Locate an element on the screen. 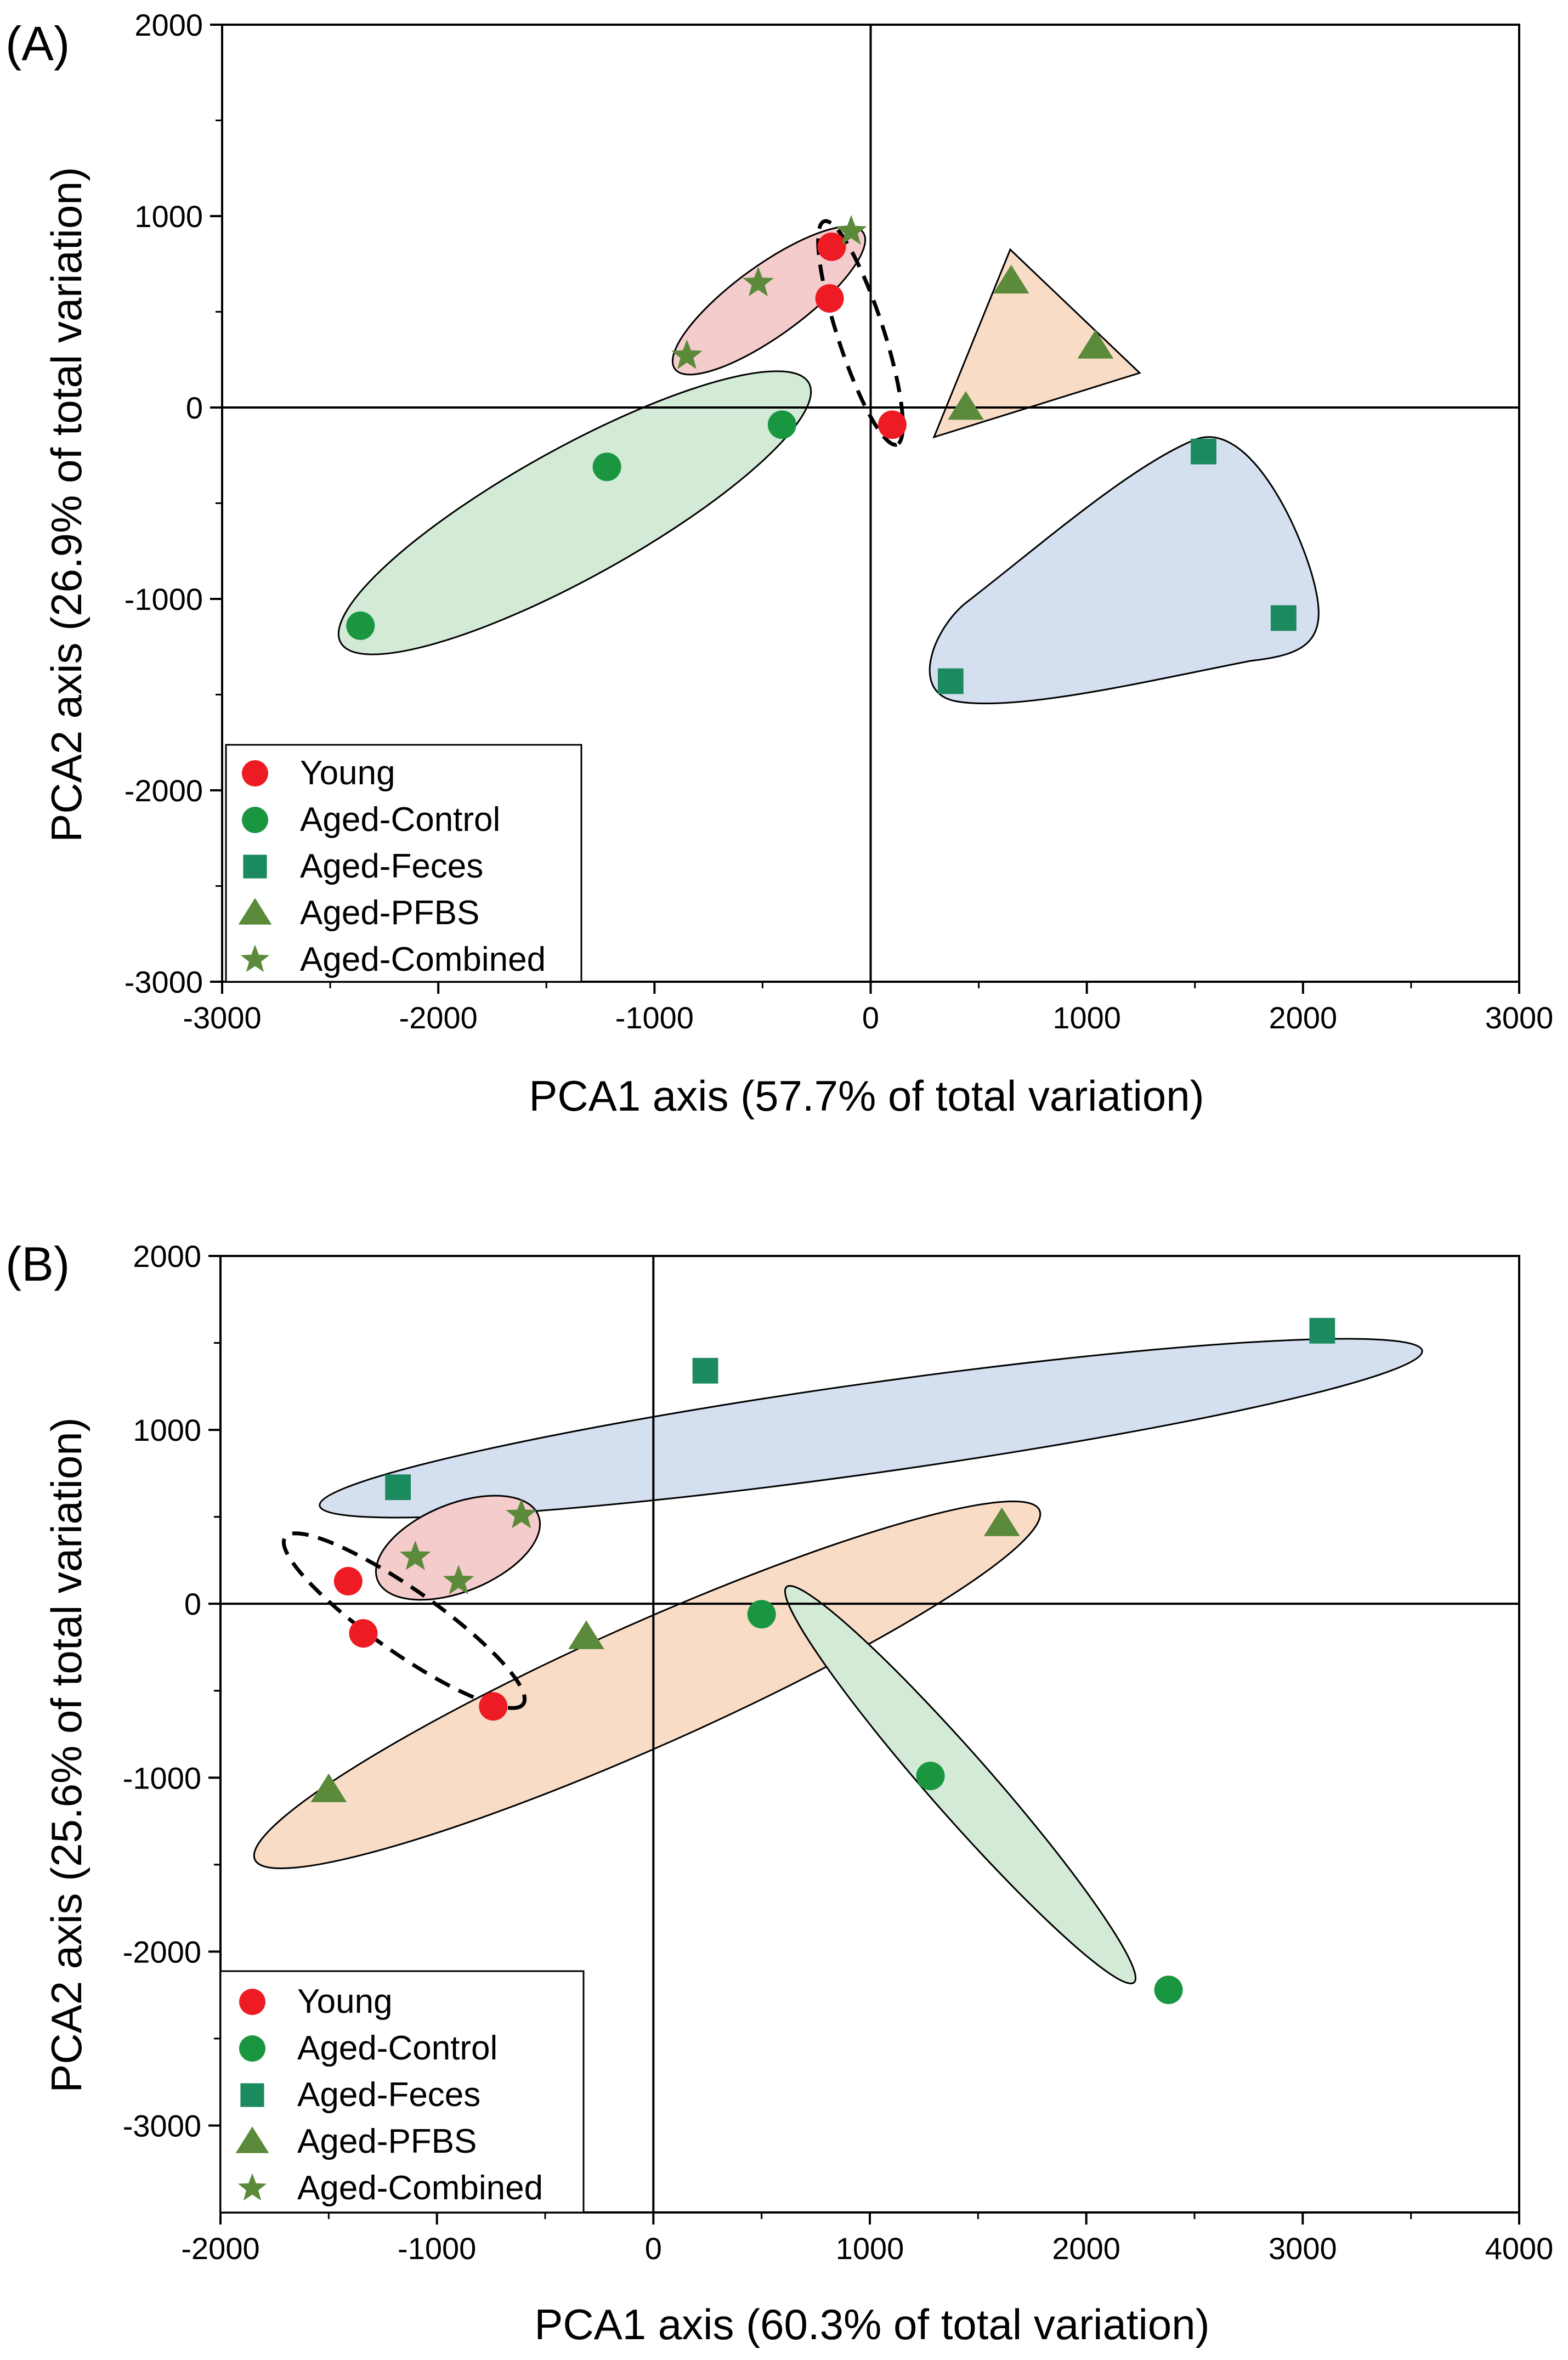  legend-marker-aged-pfbs-a is located at coordinates (255, 911).